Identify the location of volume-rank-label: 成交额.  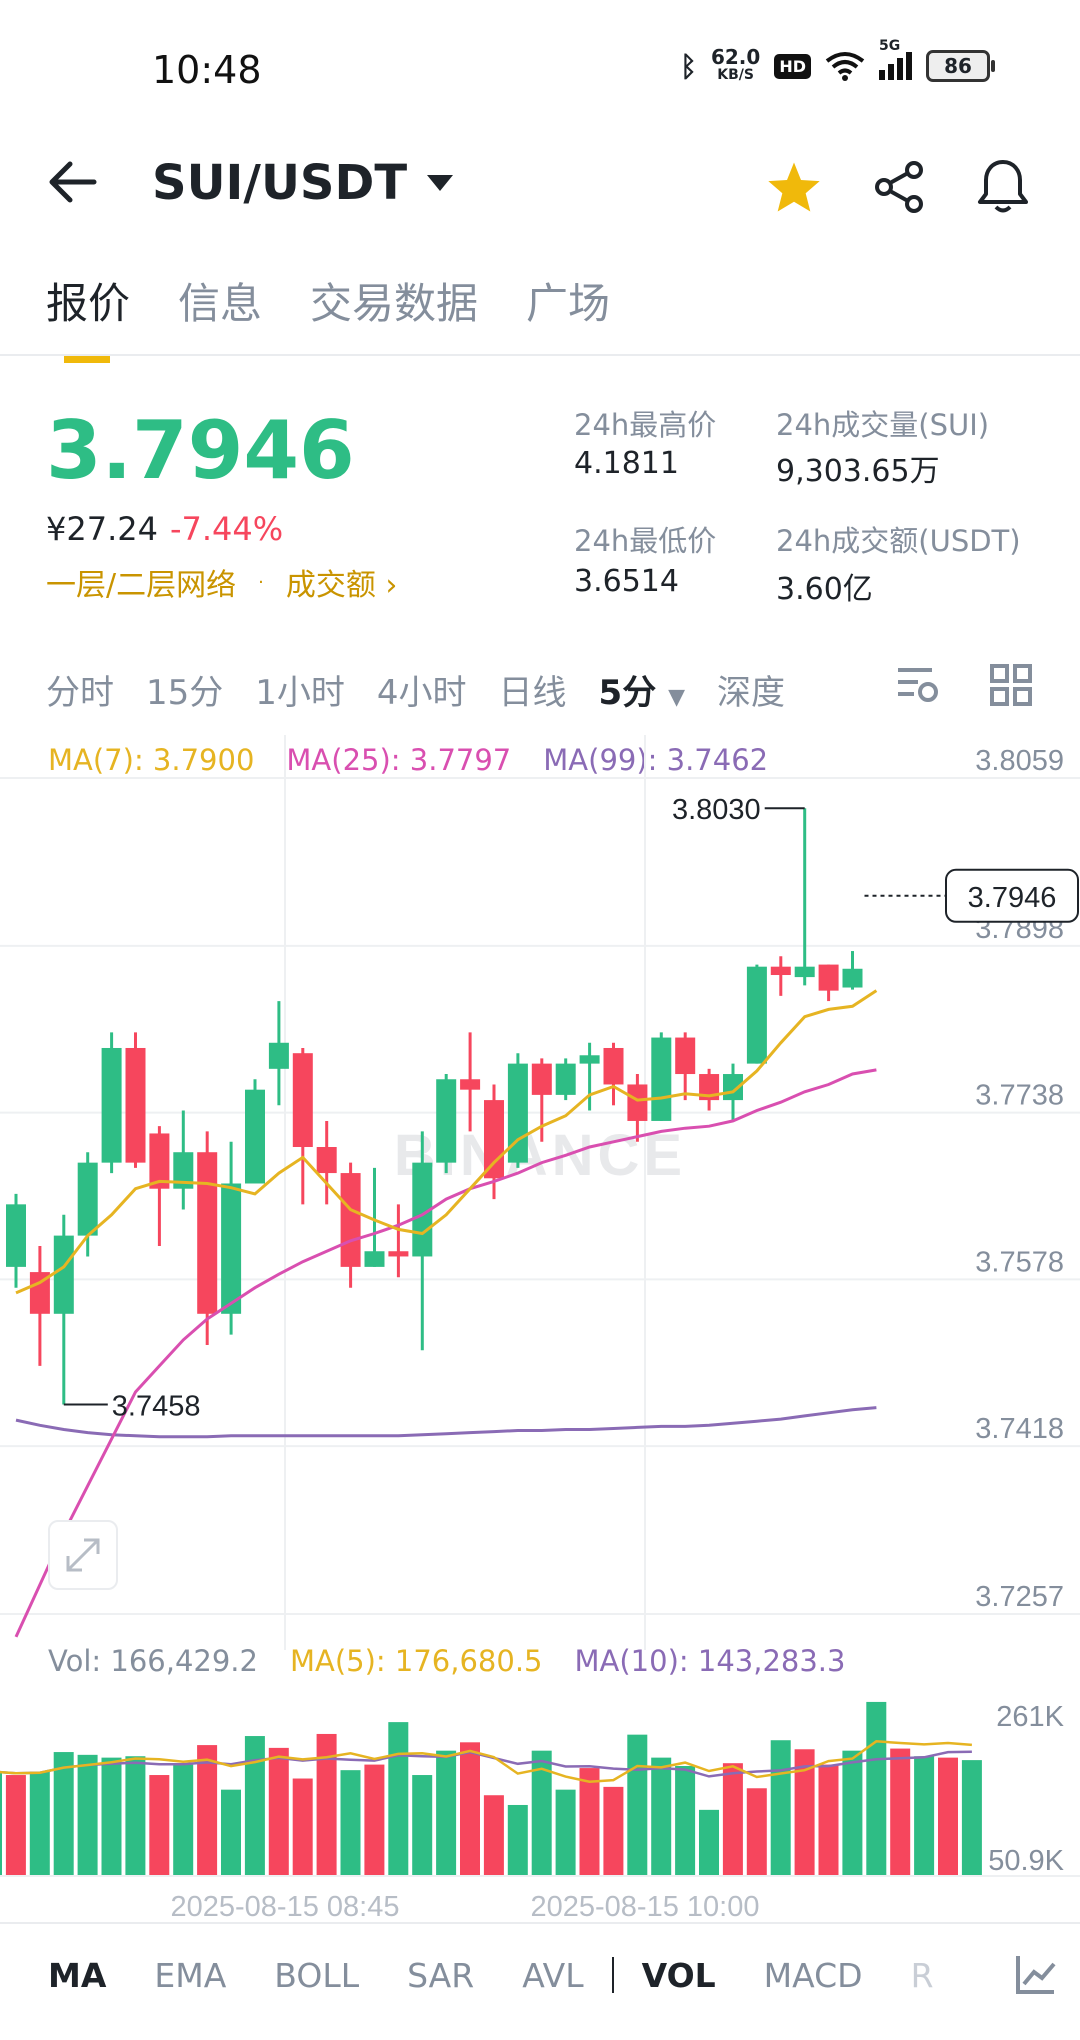
(330, 585).